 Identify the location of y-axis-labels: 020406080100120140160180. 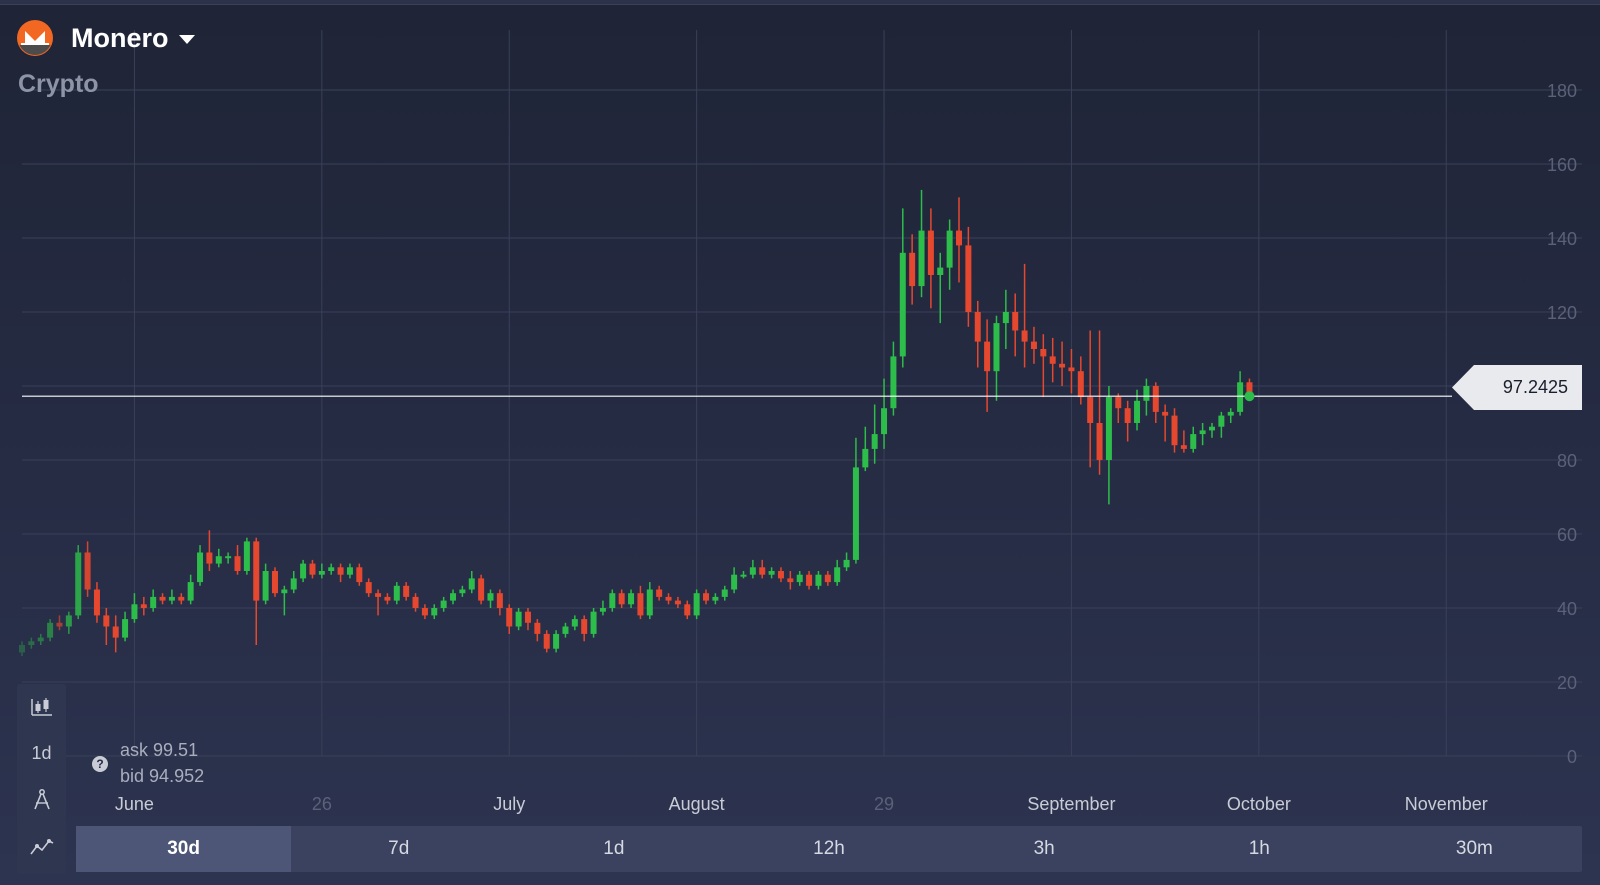
(1562, 424).